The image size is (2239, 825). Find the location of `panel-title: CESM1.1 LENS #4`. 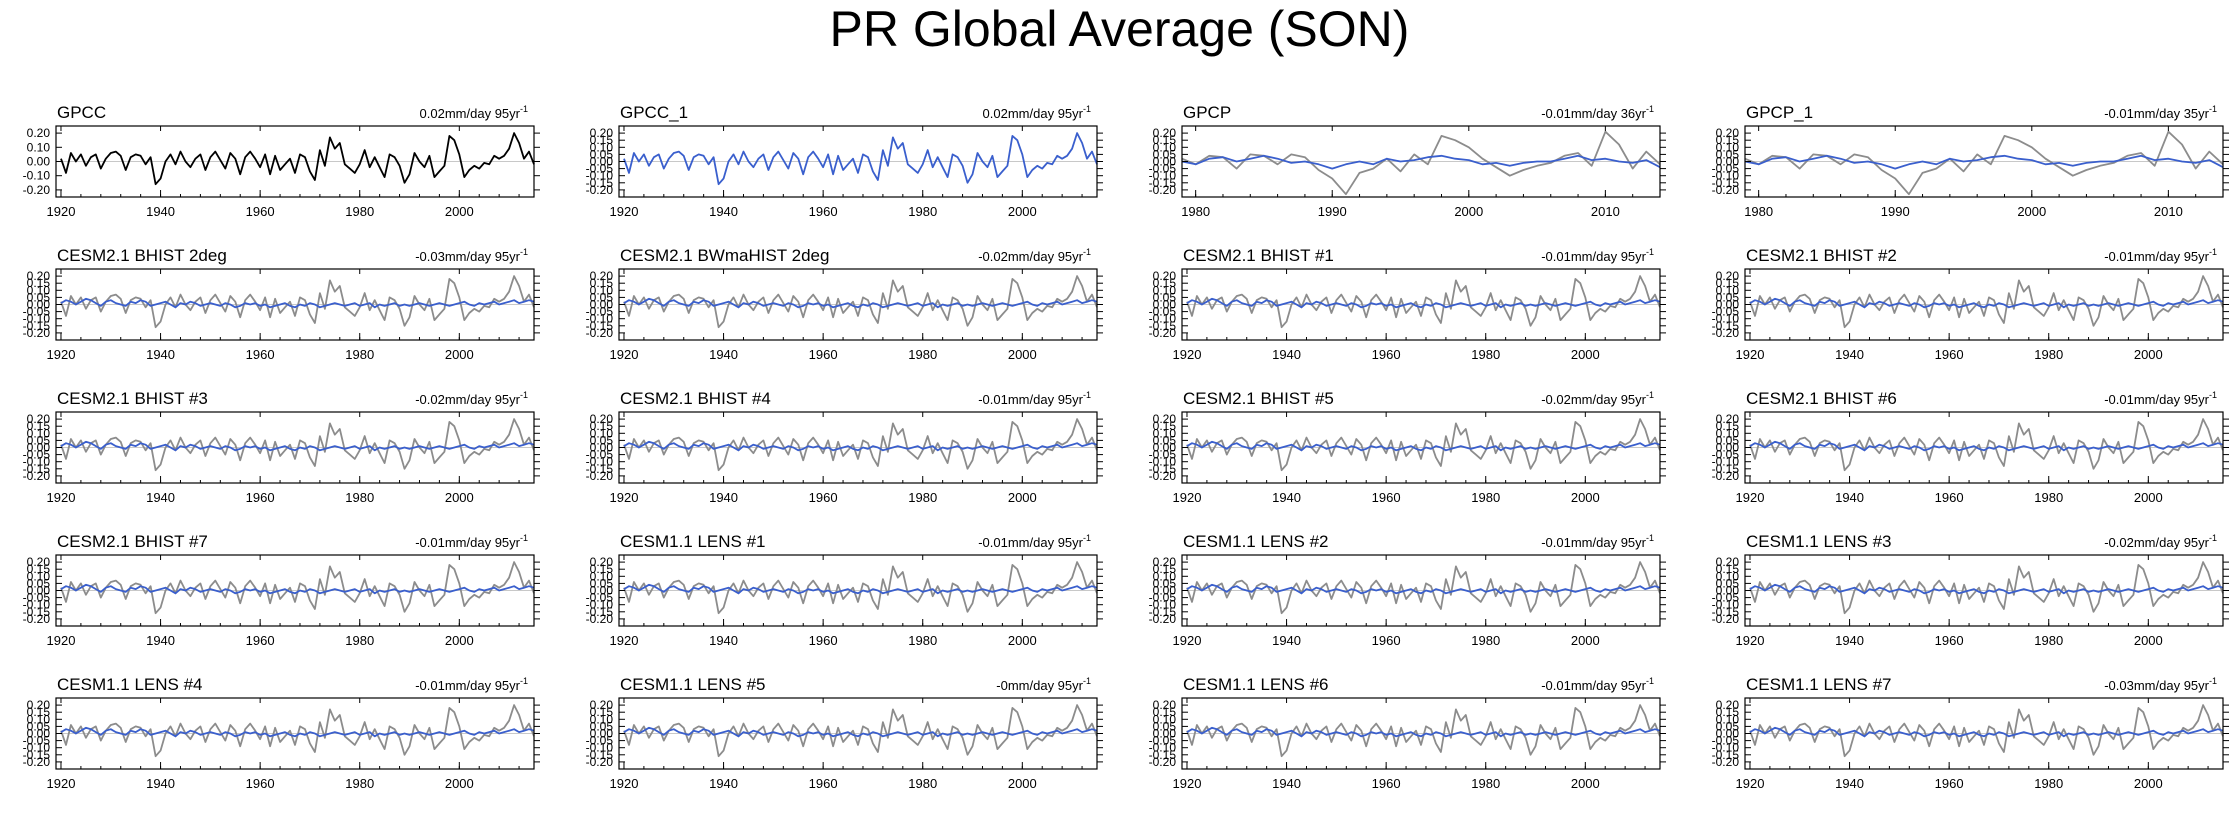

panel-title: CESM1.1 LENS #4 is located at coordinates (130, 684).